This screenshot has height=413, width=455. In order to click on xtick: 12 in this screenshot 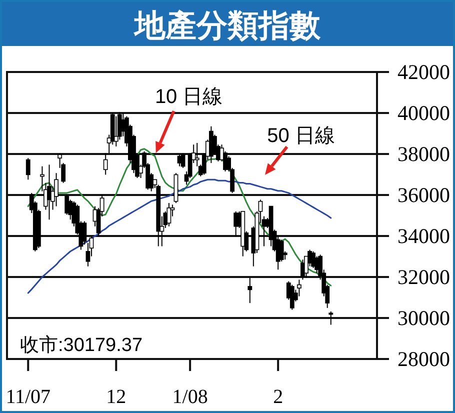, I will do `click(116, 397)`.